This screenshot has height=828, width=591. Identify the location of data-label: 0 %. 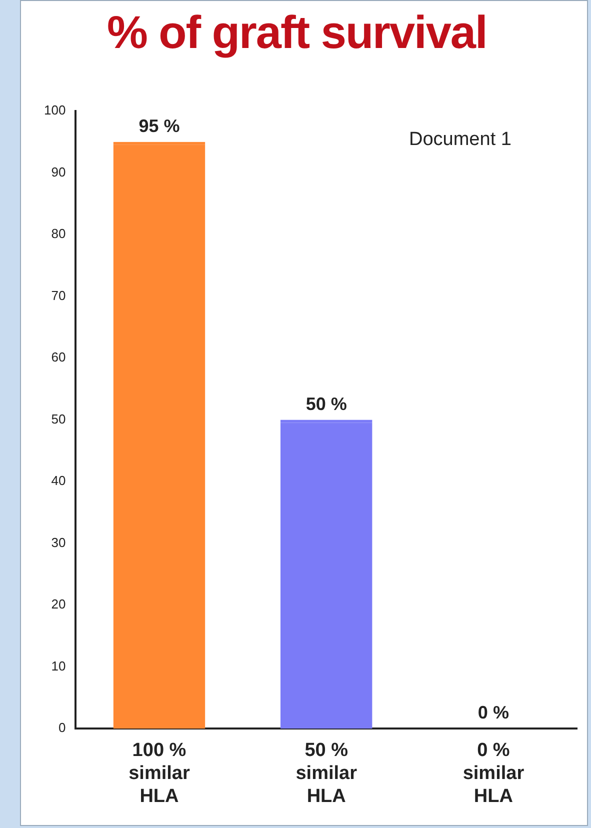
(493, 712).